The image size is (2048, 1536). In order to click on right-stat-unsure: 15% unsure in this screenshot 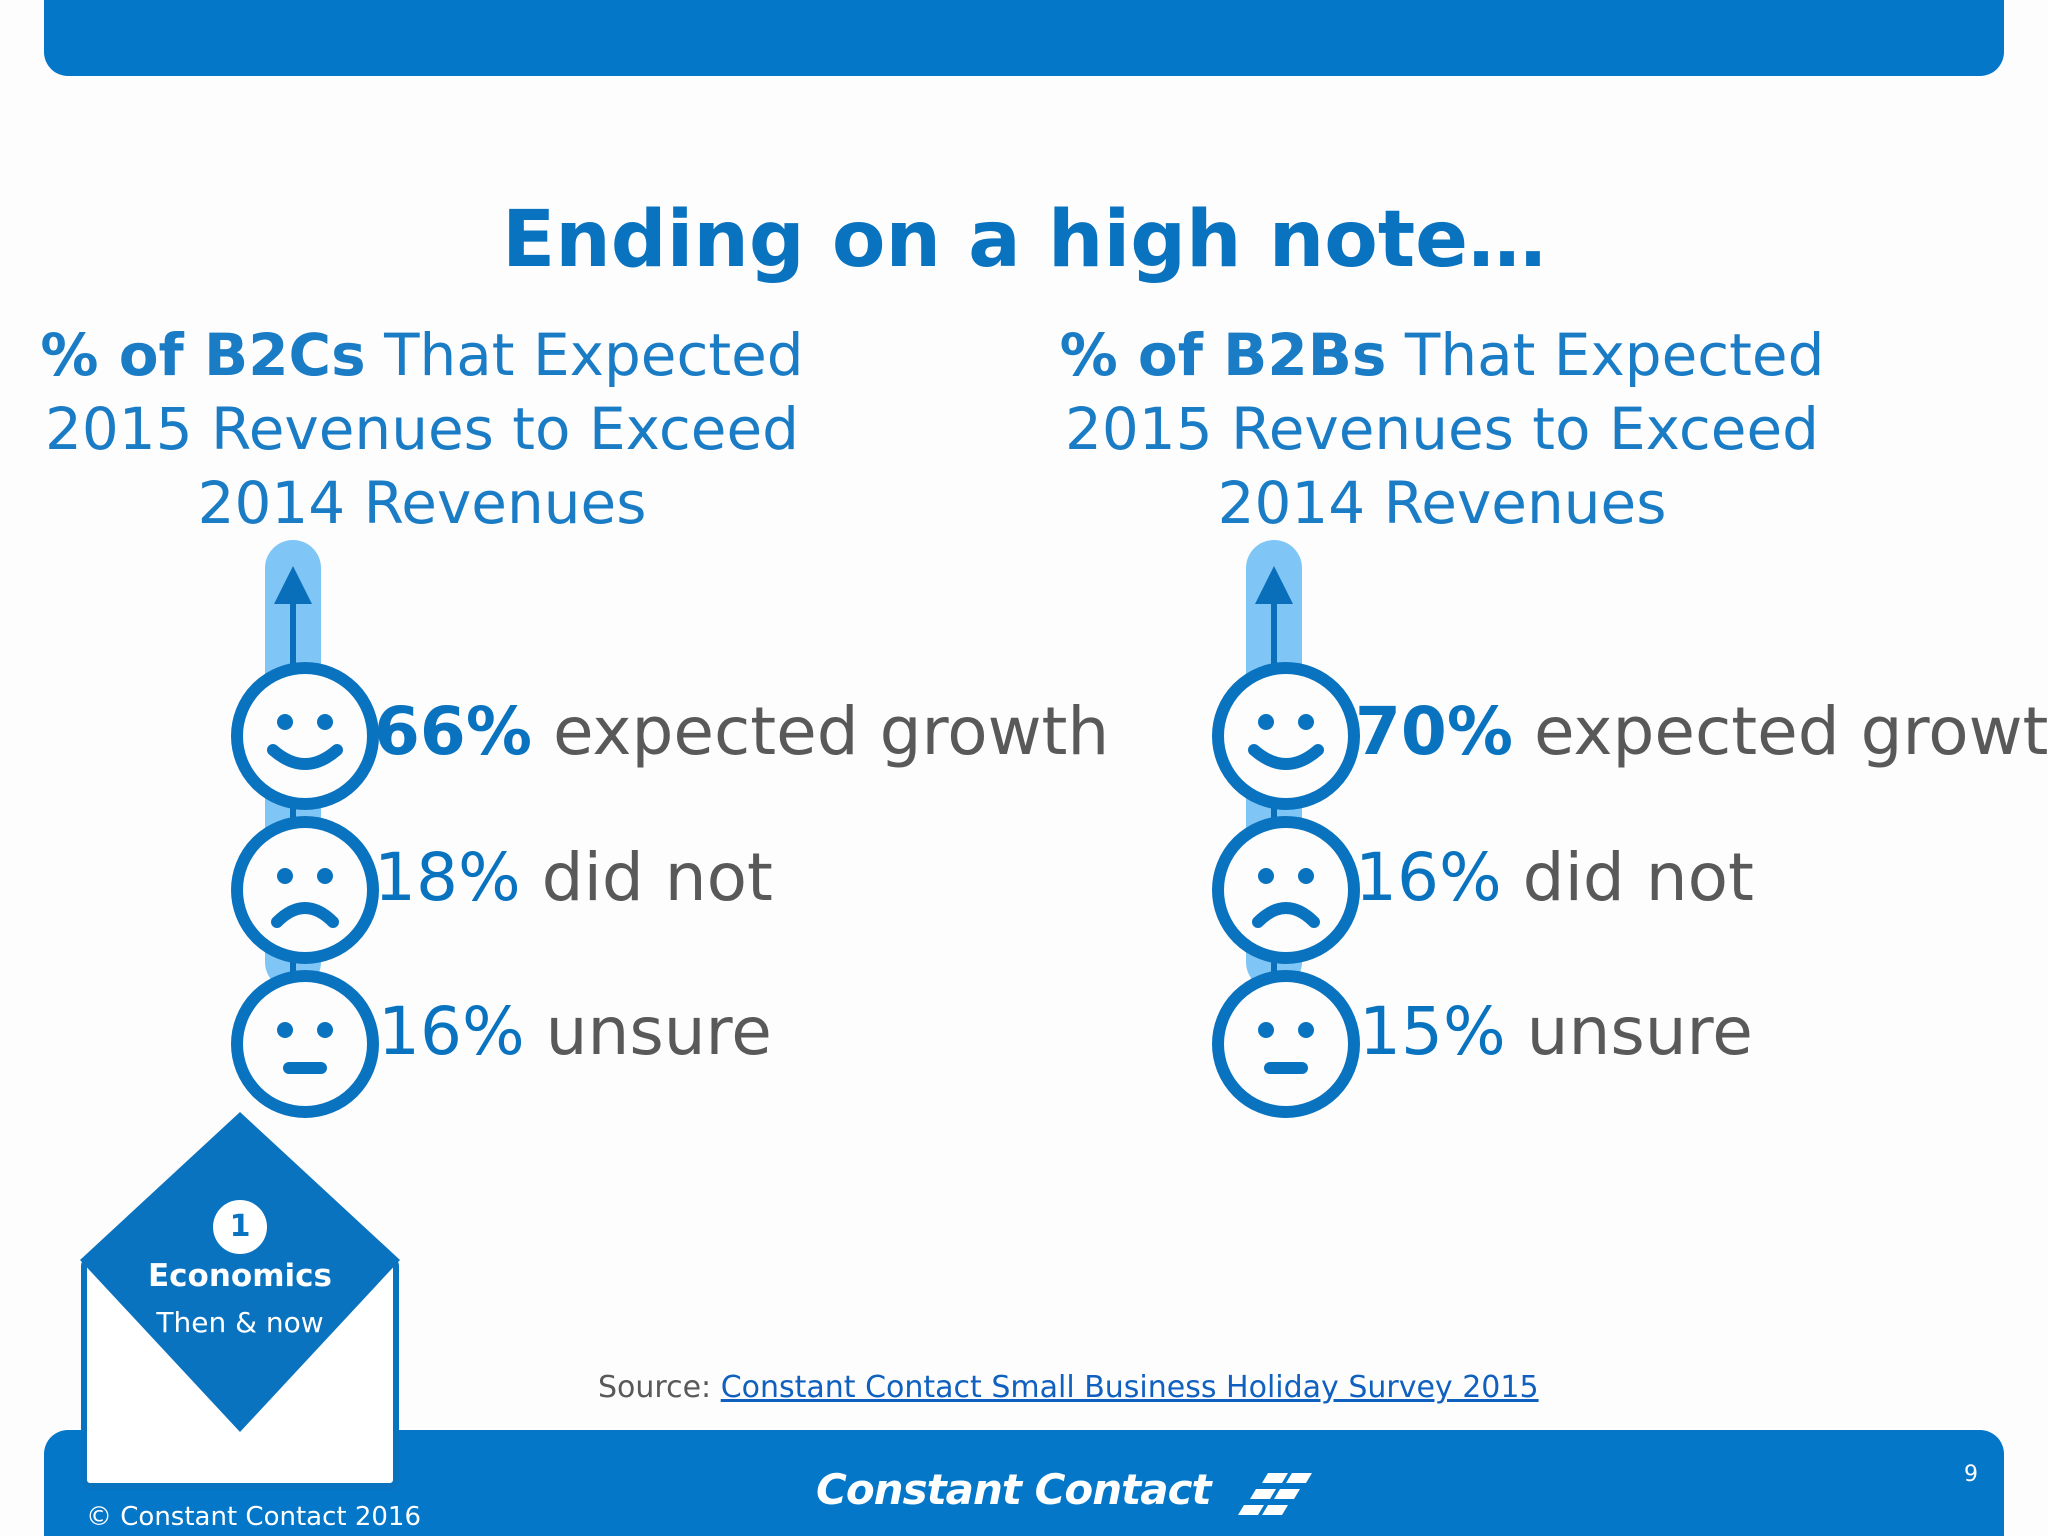, I will do `click(1556, 1032)`.